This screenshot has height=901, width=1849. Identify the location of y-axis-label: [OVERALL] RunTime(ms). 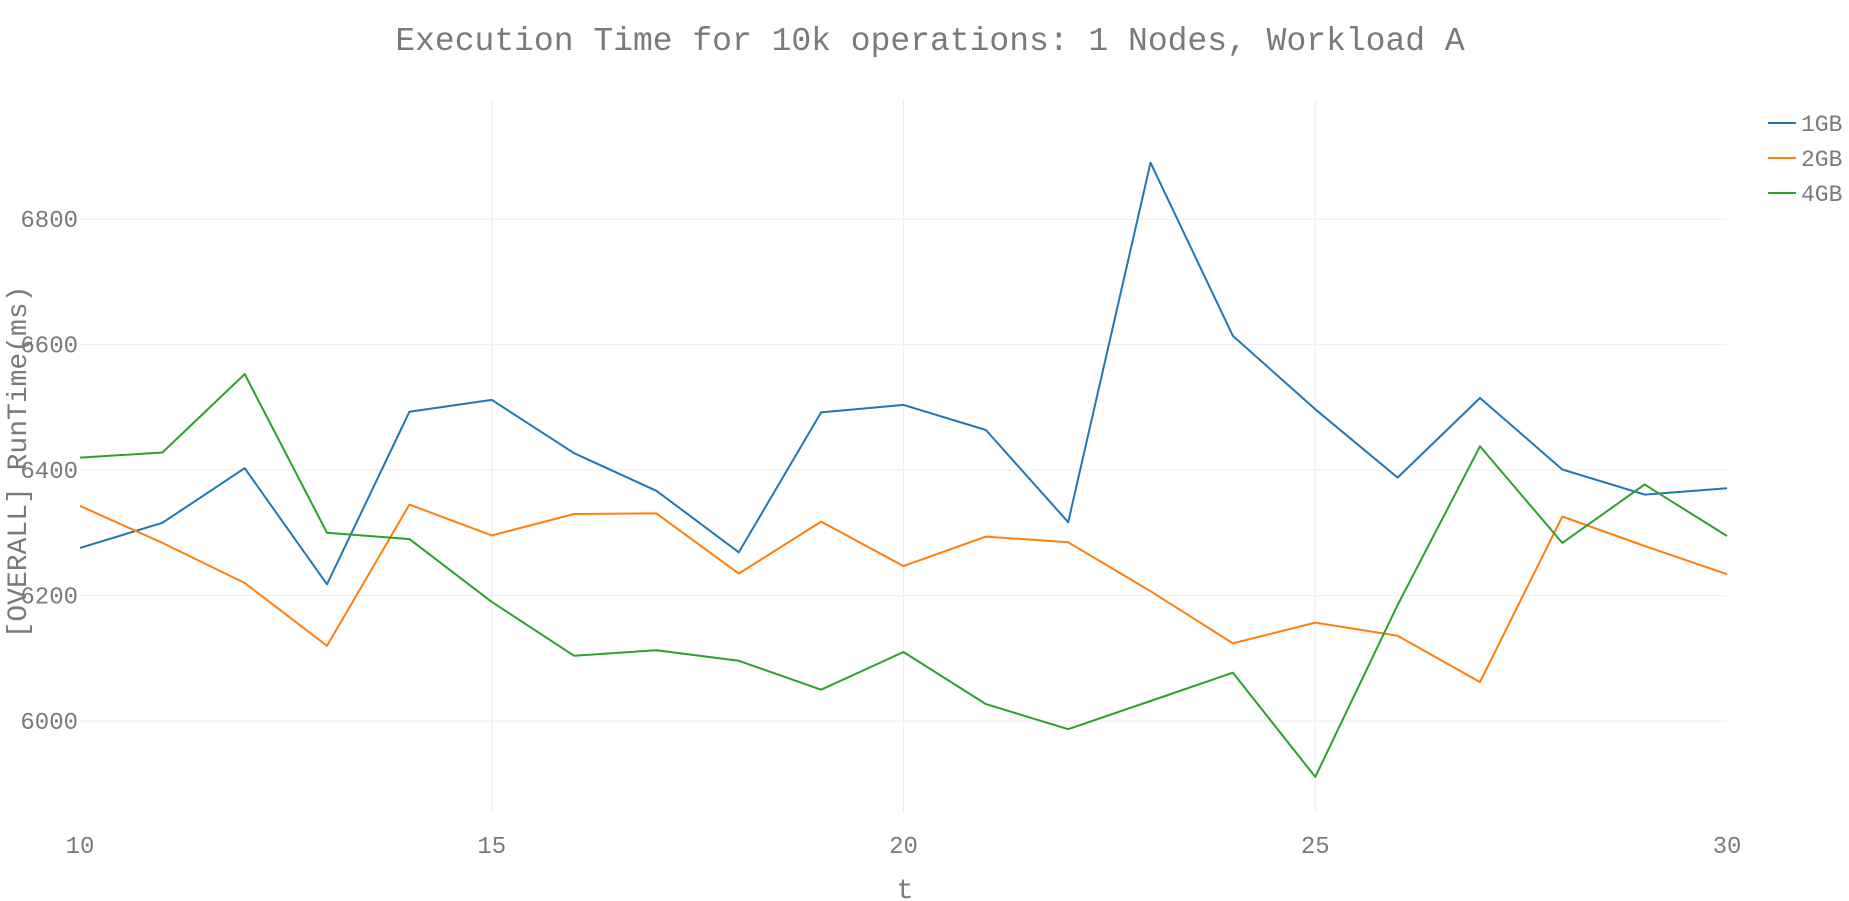
(19, 462).